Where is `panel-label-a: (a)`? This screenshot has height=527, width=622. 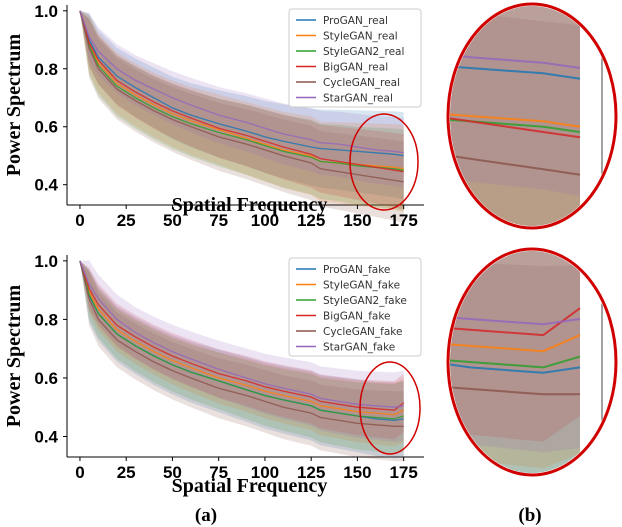 panel-label-a: (a) is located at coordinates (206, 515).